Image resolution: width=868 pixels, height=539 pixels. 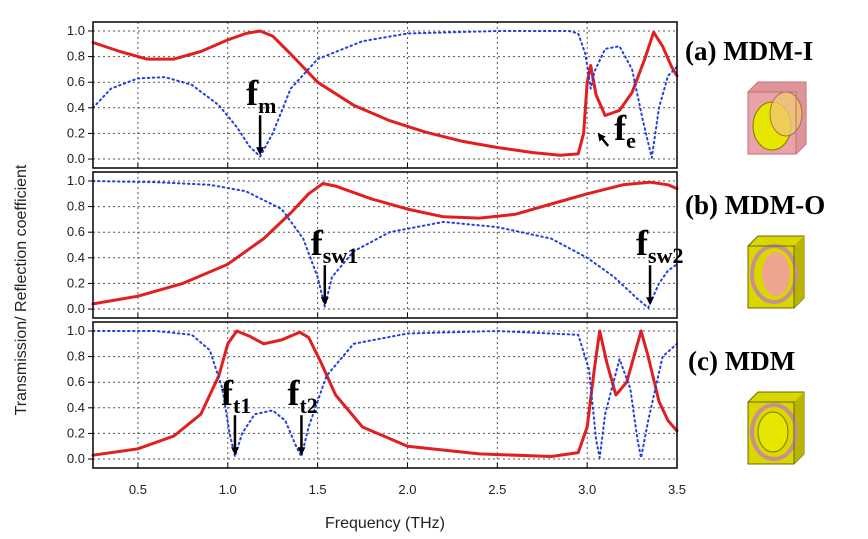 What do you see at coordinates (625, 130) in the screenshot?
I see `annotation-label: fe` at bounding box center [625, 130].